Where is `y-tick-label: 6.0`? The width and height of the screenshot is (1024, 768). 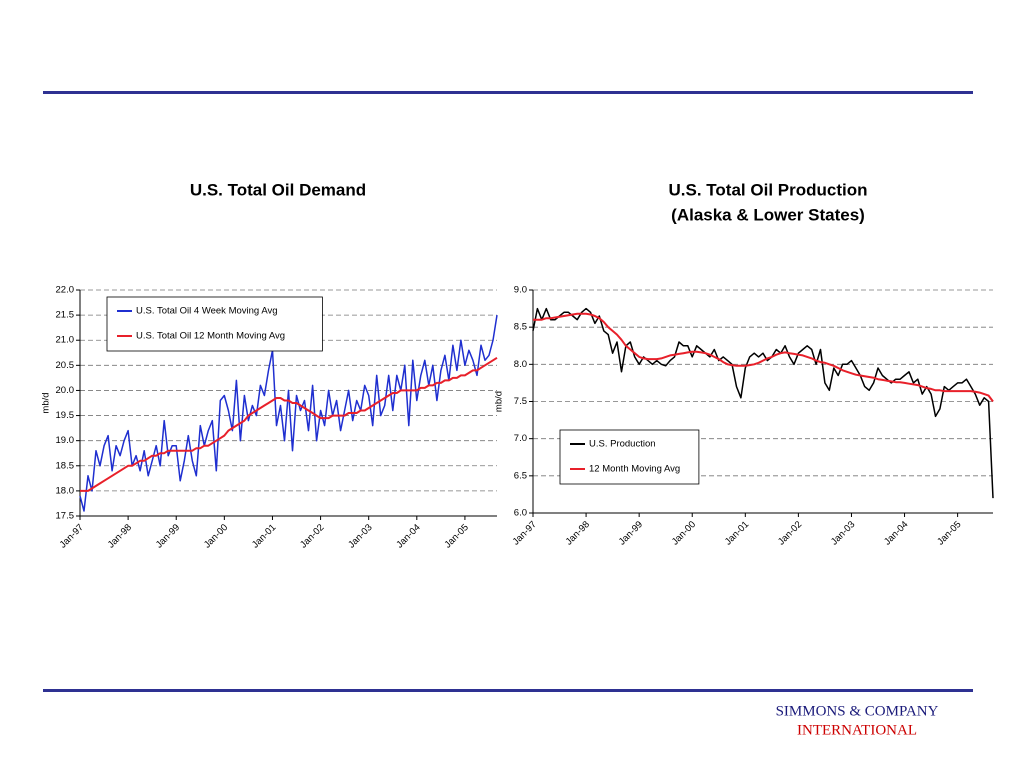 y-tick-label: 6.0 is located at coordinates (520, 513).